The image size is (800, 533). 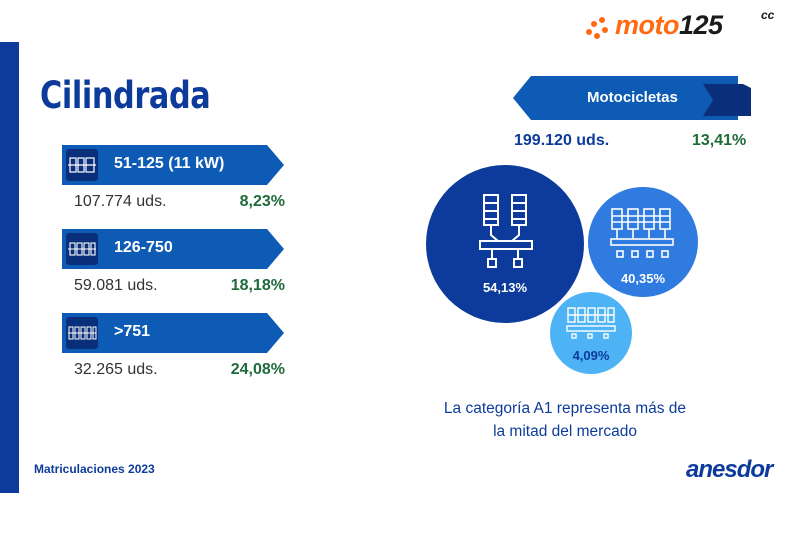 What do you see at coordinates (143, 247) in the screenshot?
I see `category-label: 126-750` at bounding box center [143, 247].